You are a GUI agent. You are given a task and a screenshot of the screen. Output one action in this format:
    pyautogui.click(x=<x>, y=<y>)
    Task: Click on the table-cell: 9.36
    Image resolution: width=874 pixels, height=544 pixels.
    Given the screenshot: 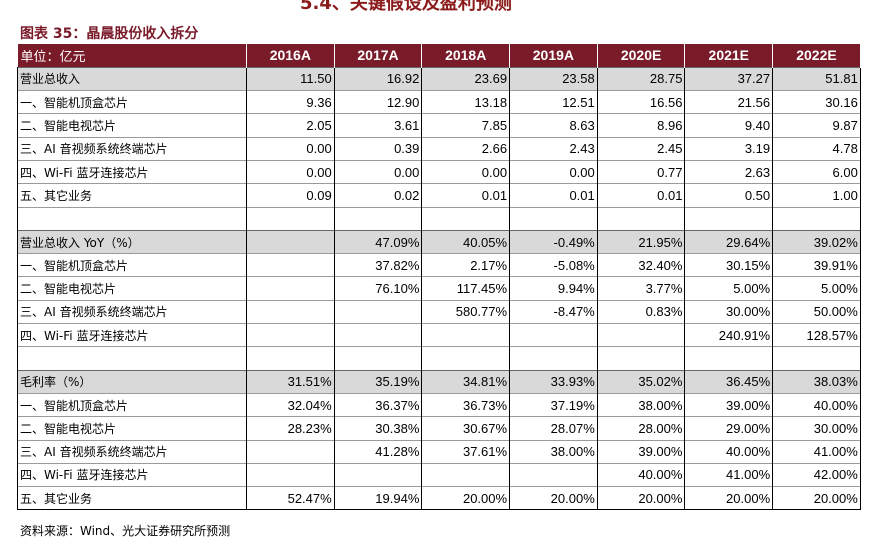 What is the action you would take?
    pyautogui.click(x=290, y=102)
    